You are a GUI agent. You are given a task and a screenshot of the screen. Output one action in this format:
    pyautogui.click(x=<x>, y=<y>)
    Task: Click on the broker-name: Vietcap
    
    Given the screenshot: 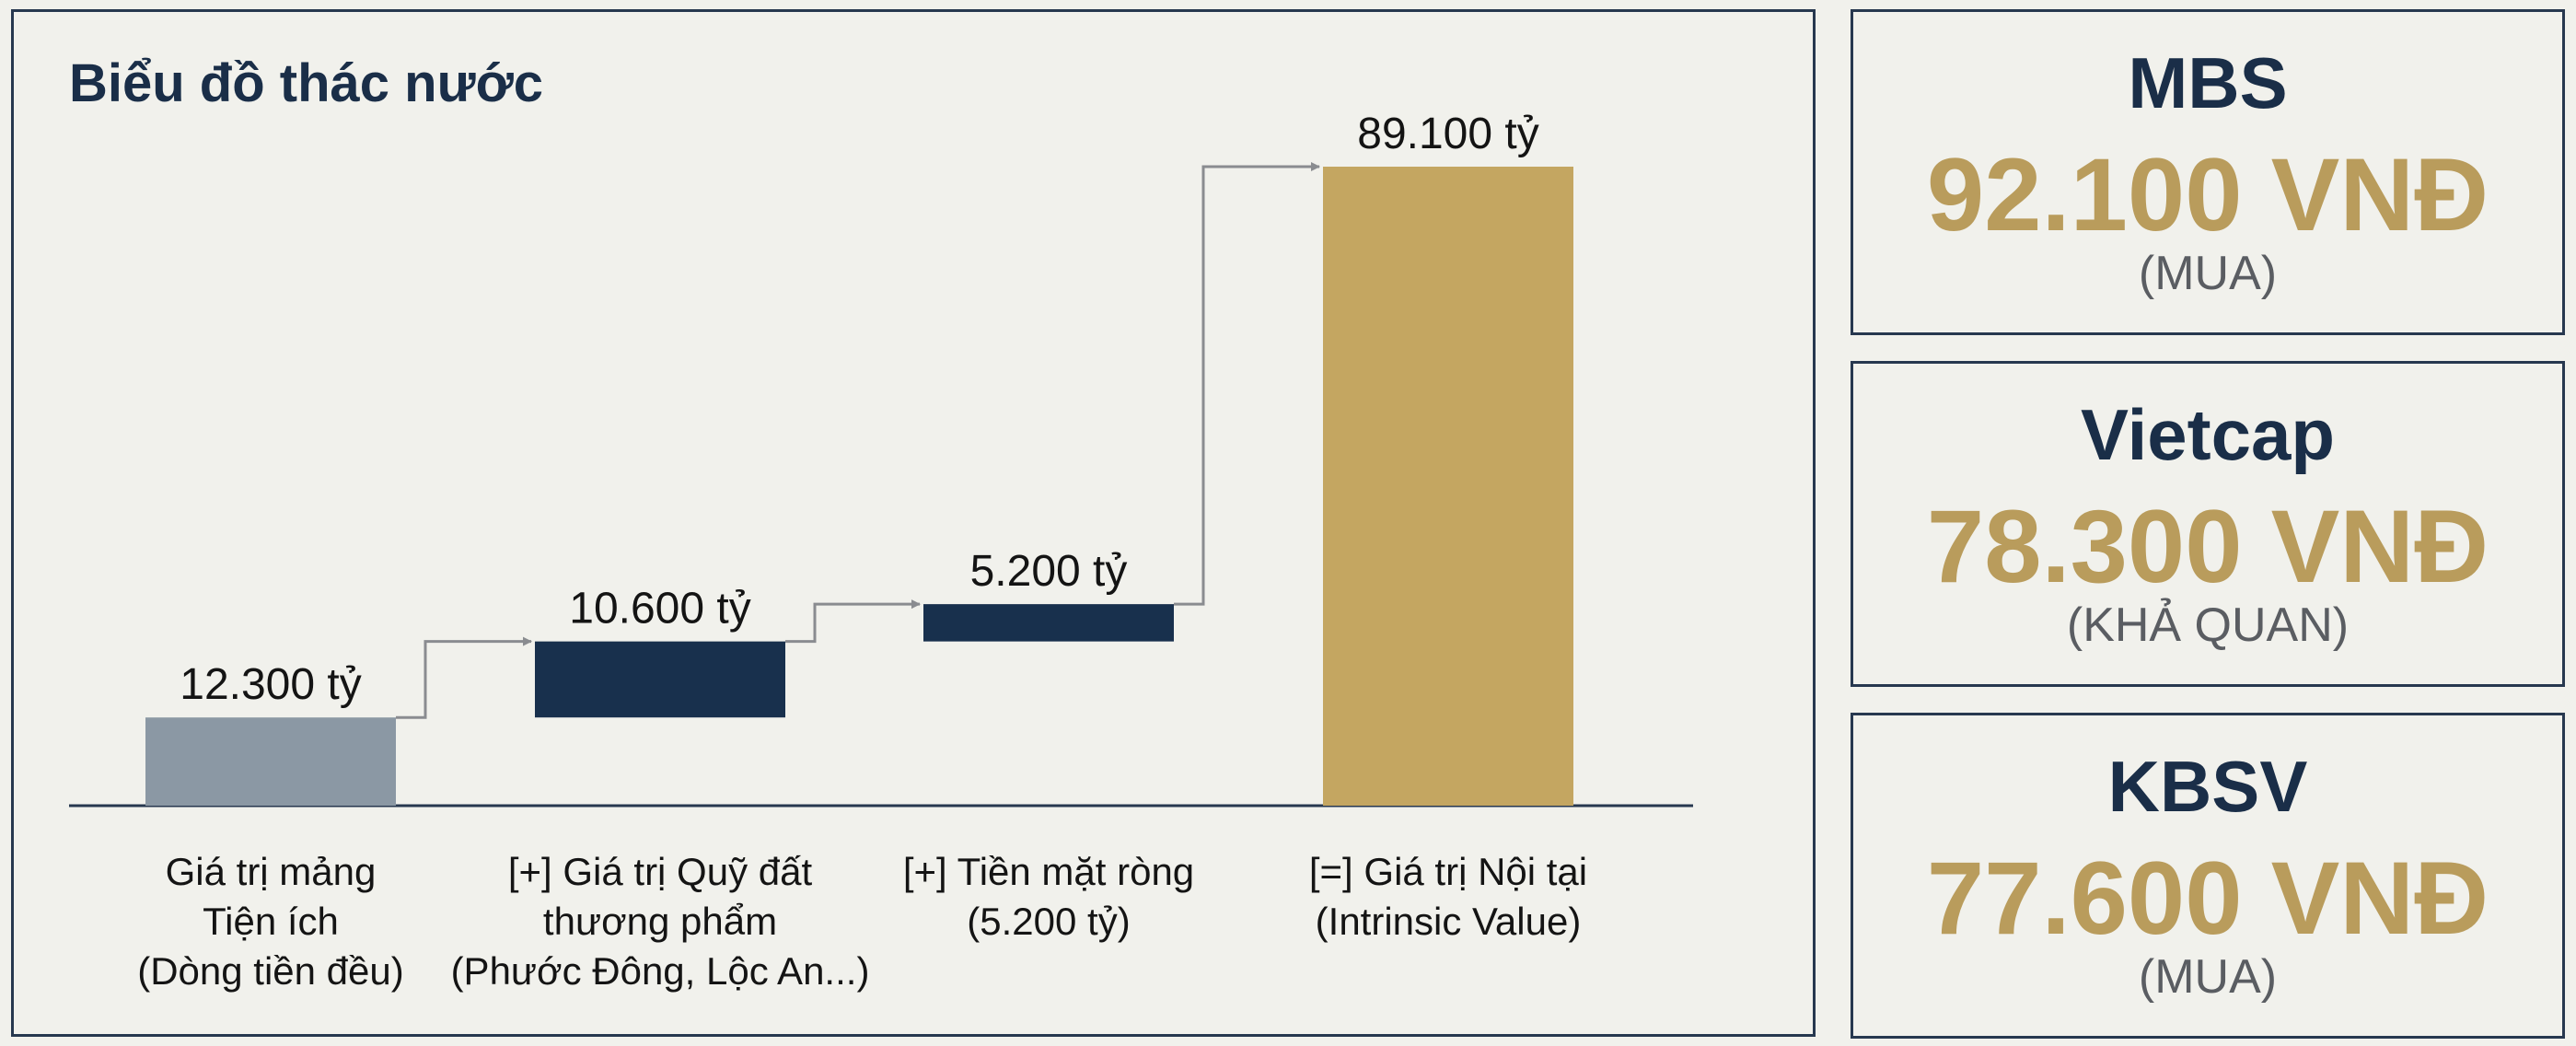 What is the action you would take?
    pyautogui.click(x=2208, y=434)
    